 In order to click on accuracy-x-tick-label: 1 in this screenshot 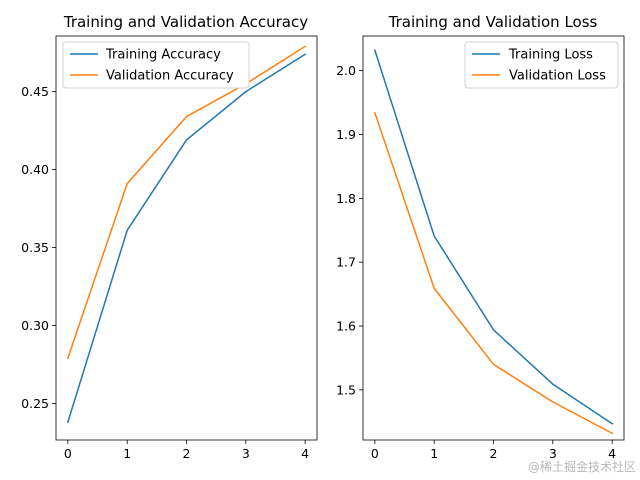, I will do `click(127, 453)`.